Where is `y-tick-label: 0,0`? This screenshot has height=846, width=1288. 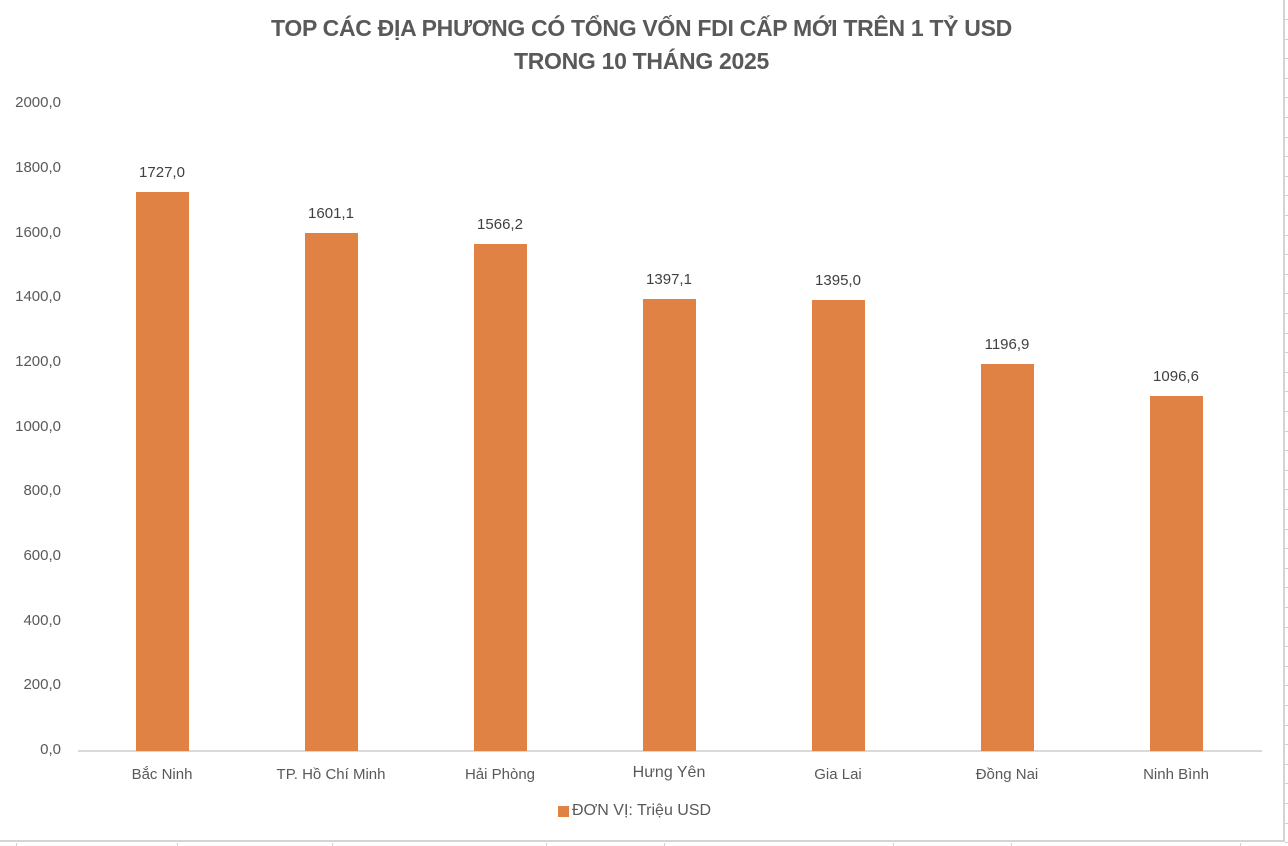 y-tick-label: 0,0 is located at coordinates (50, 749).